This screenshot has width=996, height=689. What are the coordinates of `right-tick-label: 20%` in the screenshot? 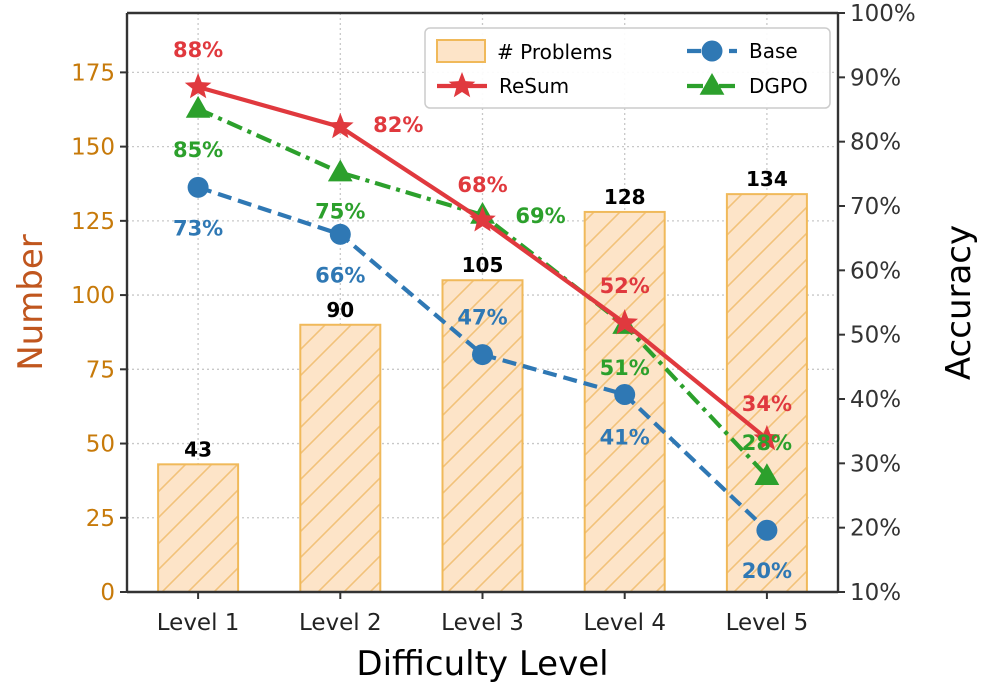 It's located at (875, 529).